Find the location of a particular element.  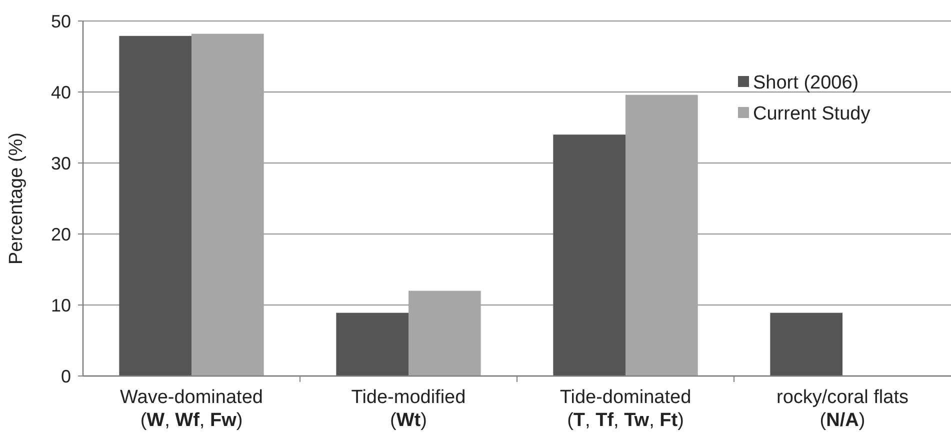

y-tick-label: 30 is located at coordinates (60, 163).